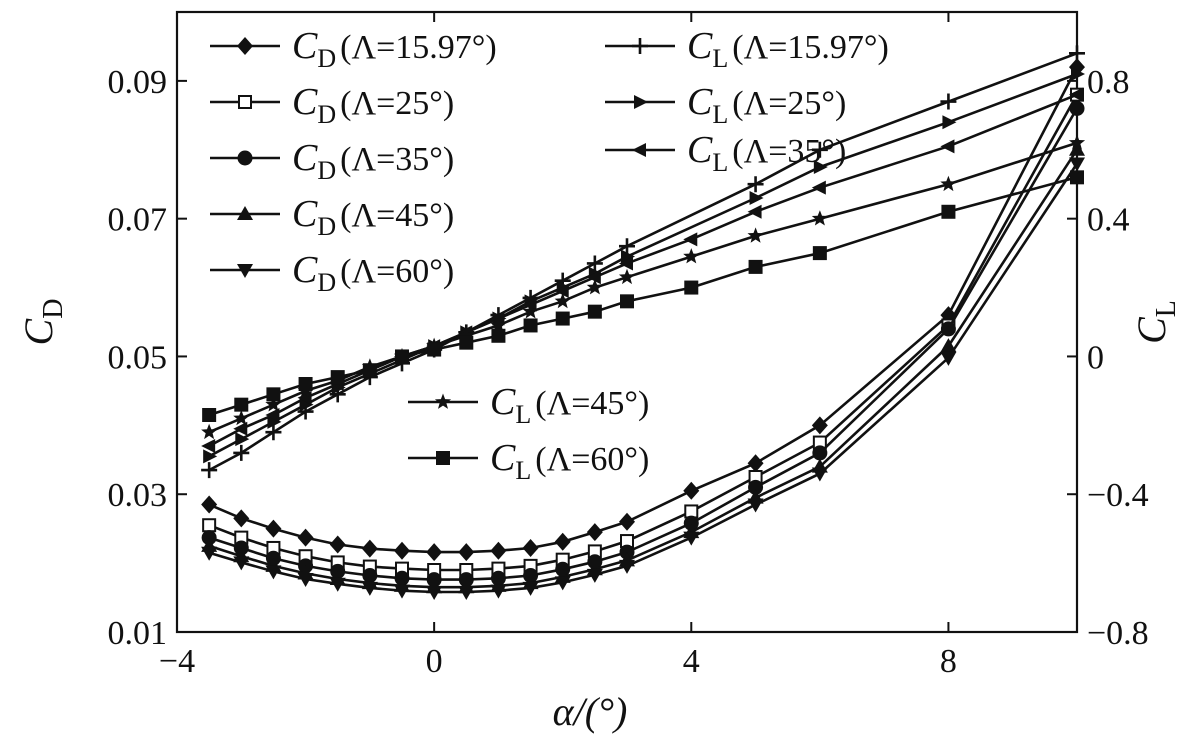 This screenshot has height=743, width=1200. What do you see at coordinates (1118, 495) in the screenshot?
I see `y-right-tick-label: −0.4` at bounding box center [1118, 495].